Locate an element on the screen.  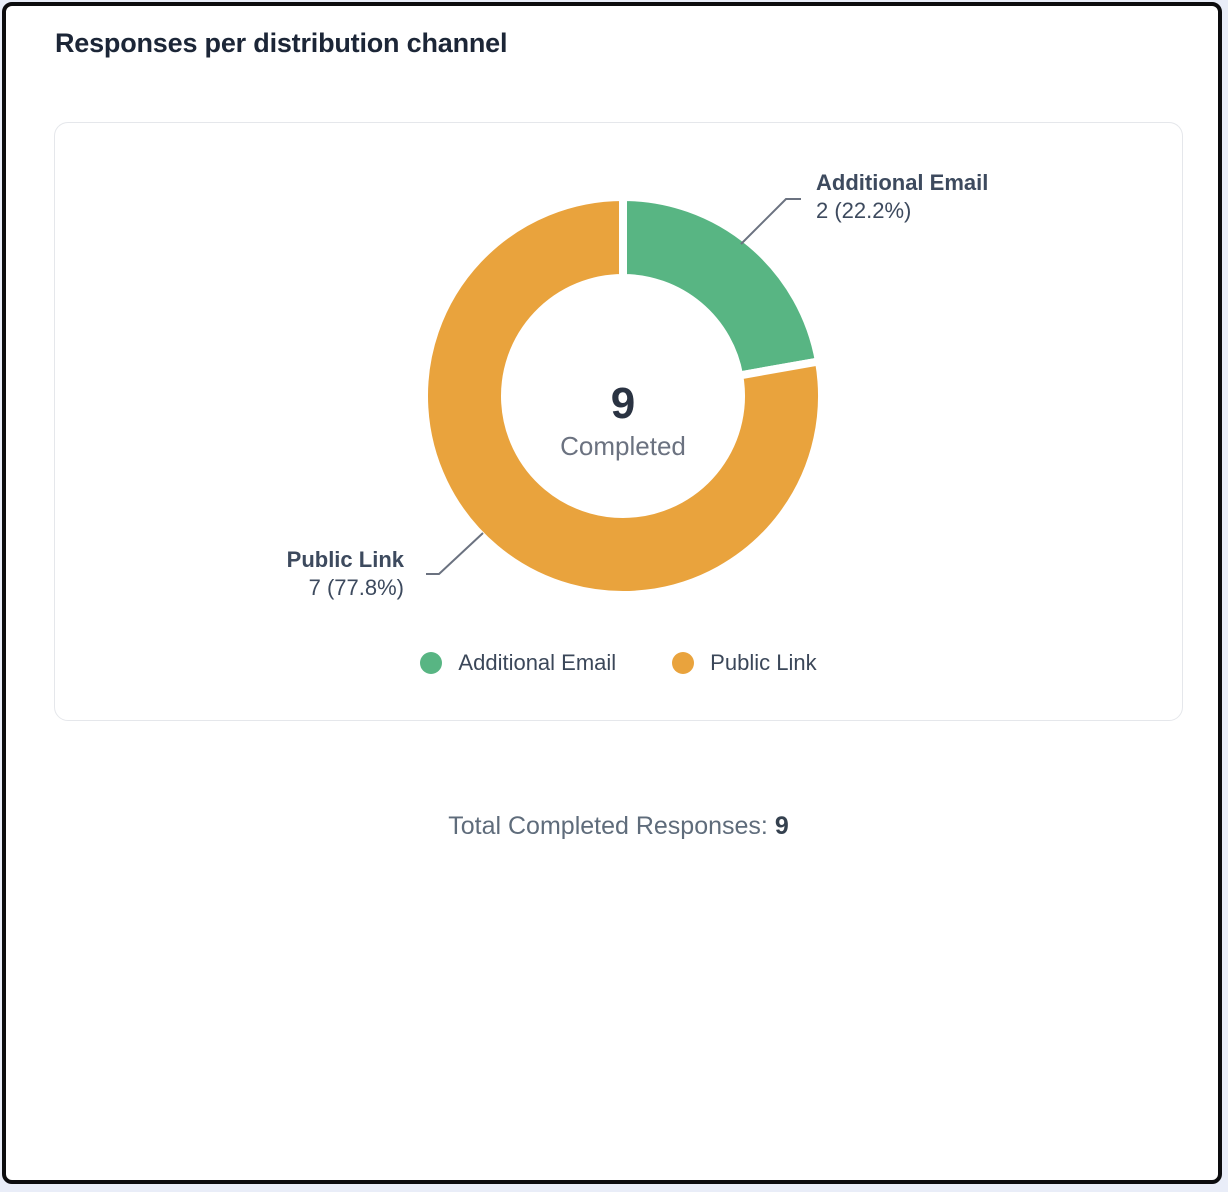
page-title: Responses per distribution channel is located at coordinates (281, 43).